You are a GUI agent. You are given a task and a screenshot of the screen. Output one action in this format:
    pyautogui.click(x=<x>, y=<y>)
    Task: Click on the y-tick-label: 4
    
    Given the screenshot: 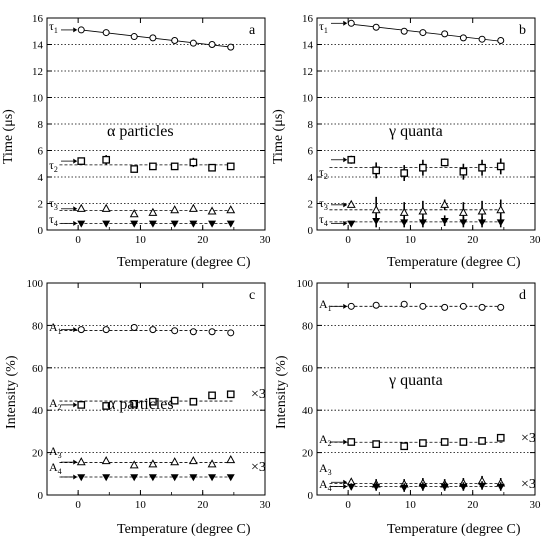 What is the action you would take?
    pyautogui.click(x=311, y=178)
    